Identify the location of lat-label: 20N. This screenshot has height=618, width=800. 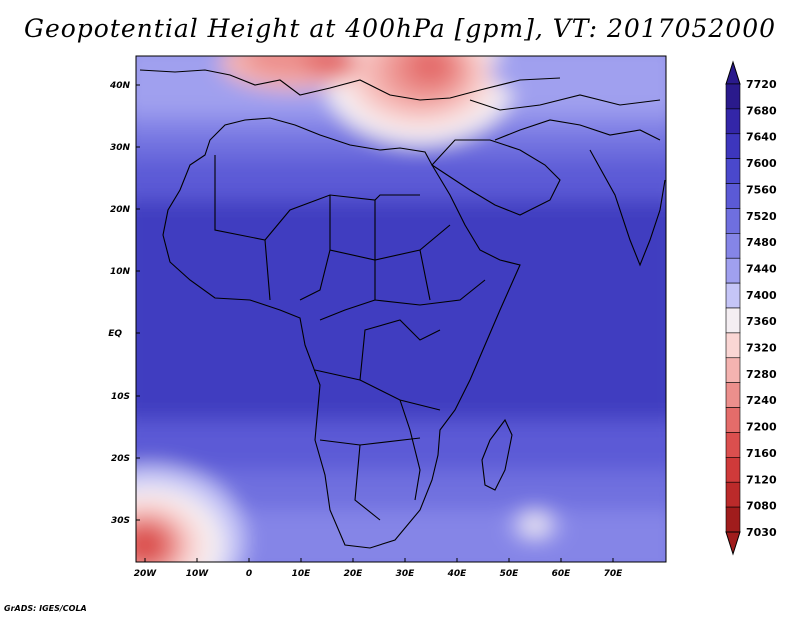
(120, 210).